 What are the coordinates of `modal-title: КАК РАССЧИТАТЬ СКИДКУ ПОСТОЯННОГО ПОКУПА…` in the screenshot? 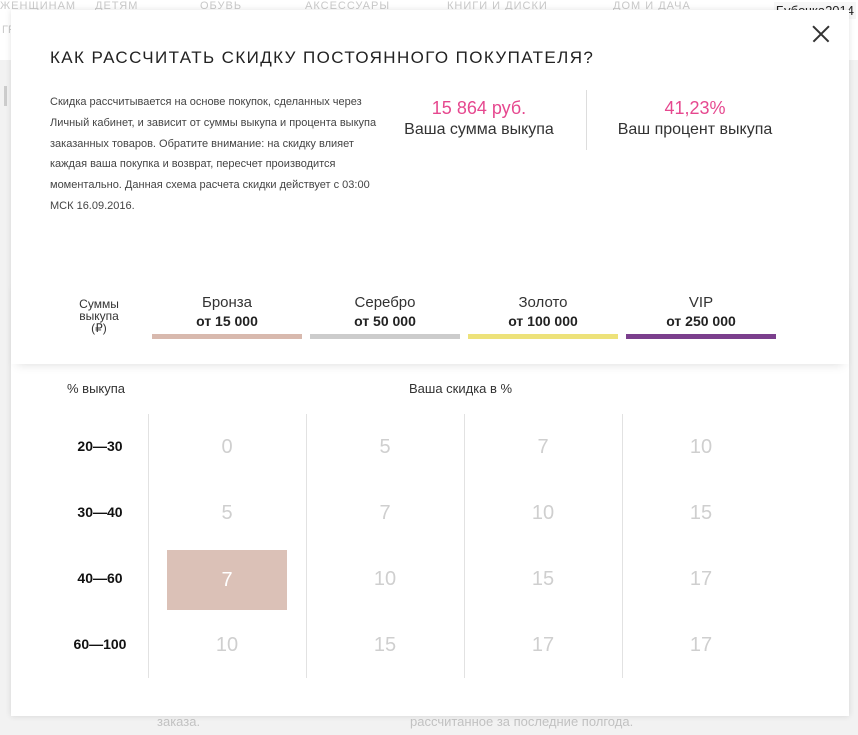 It's located at (322, 57).